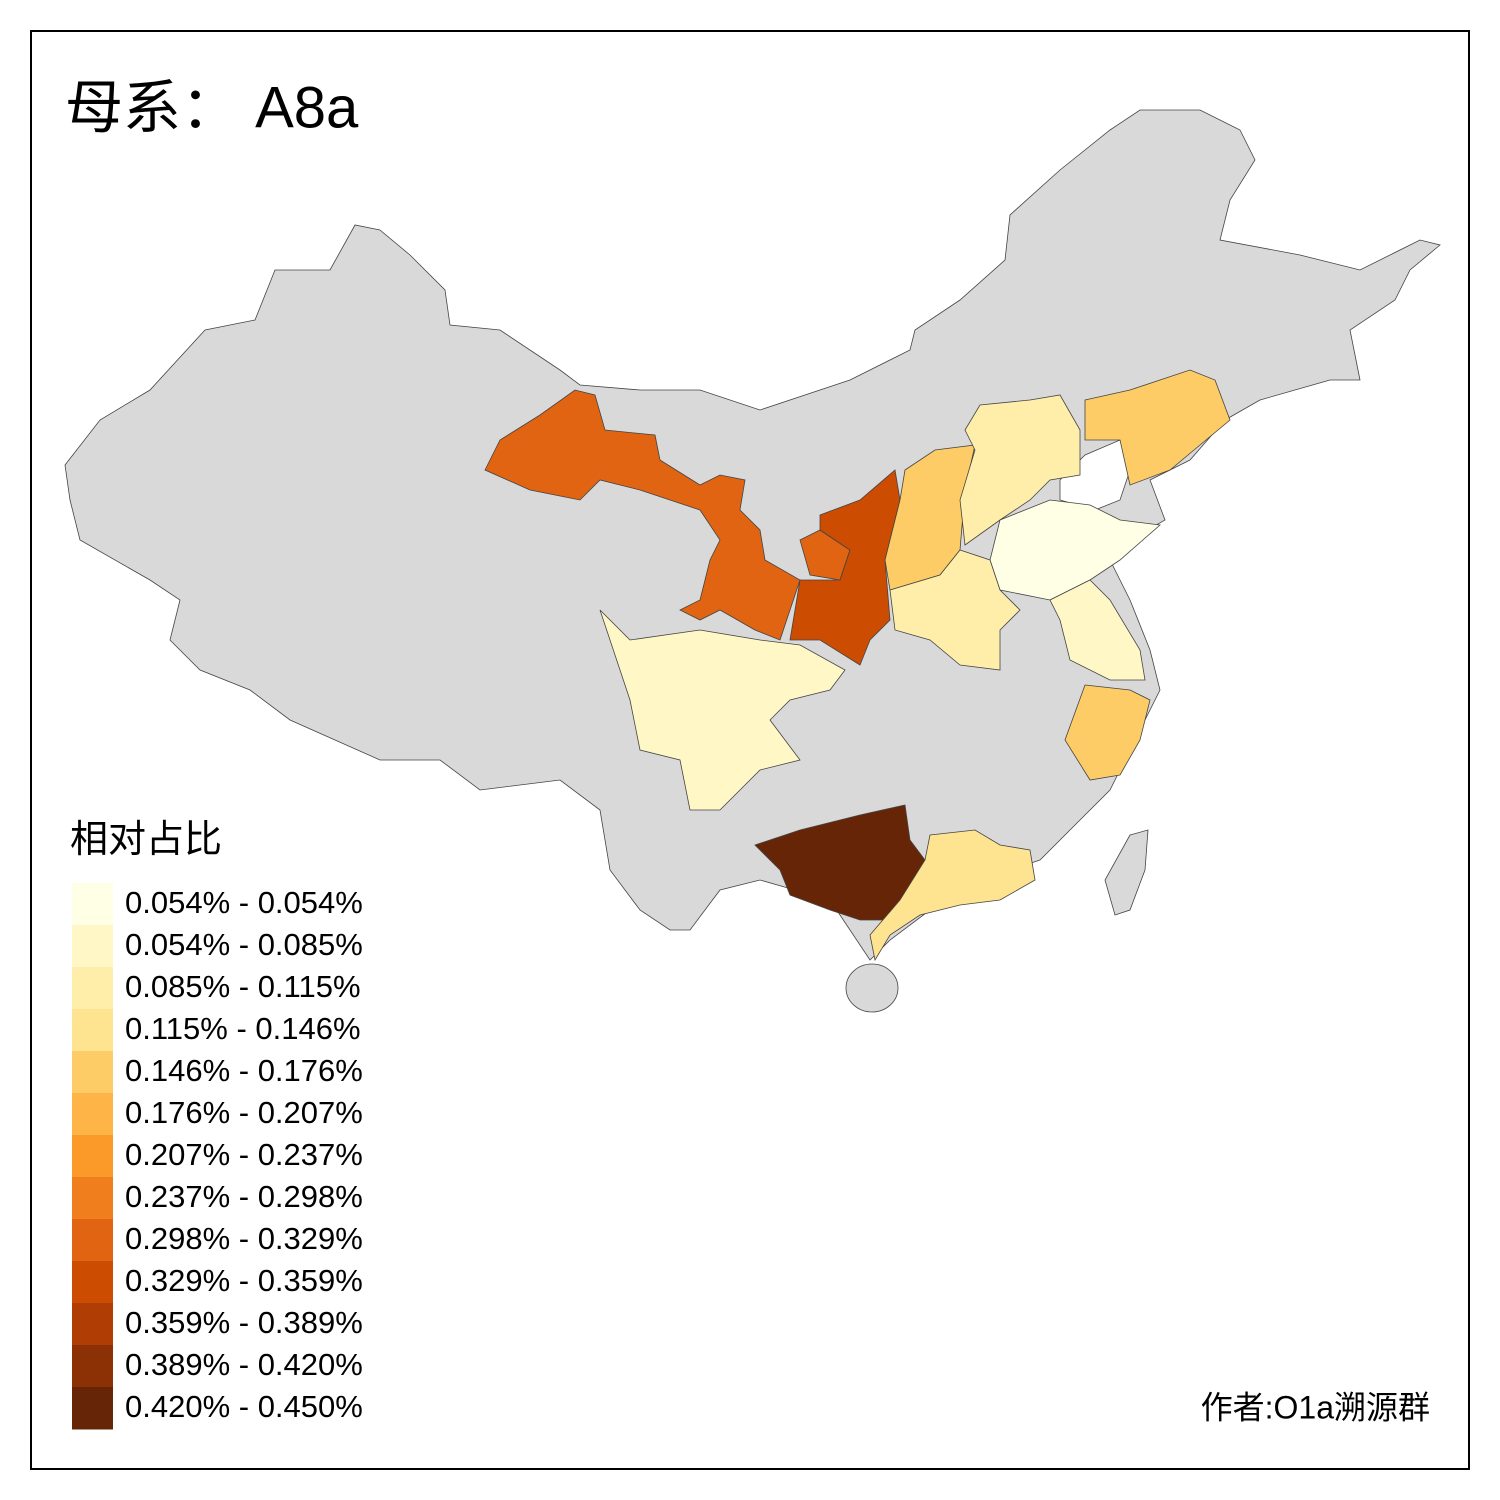 Image resolution: width=1500 pixels, height=1500 pixels. I want to click on legend-title: 相对占比, so click(146, 840).